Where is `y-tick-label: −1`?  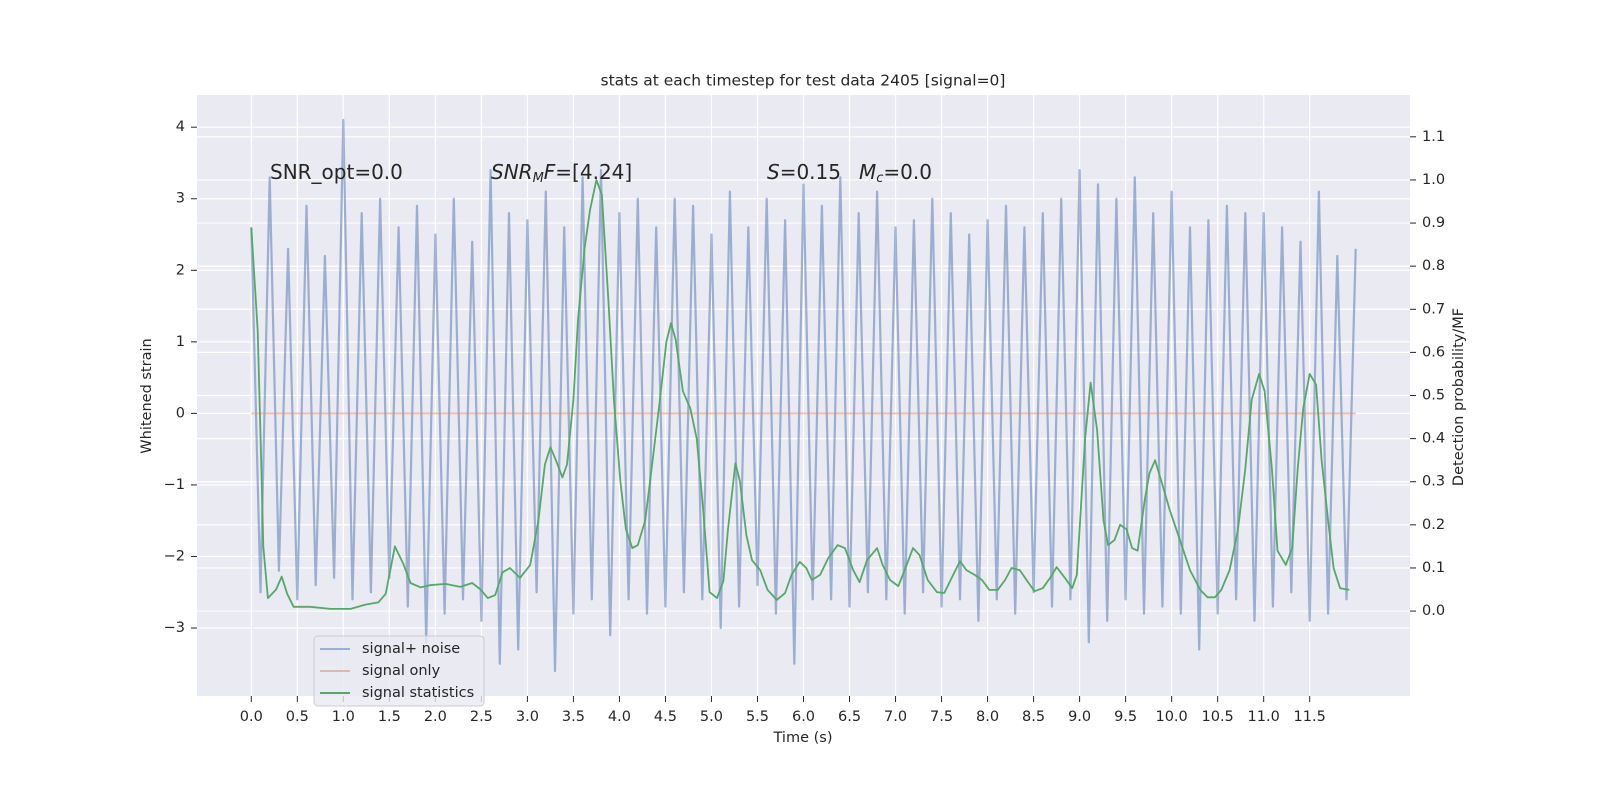 y-tick-label: −1 is located at coordinates (174, 485).